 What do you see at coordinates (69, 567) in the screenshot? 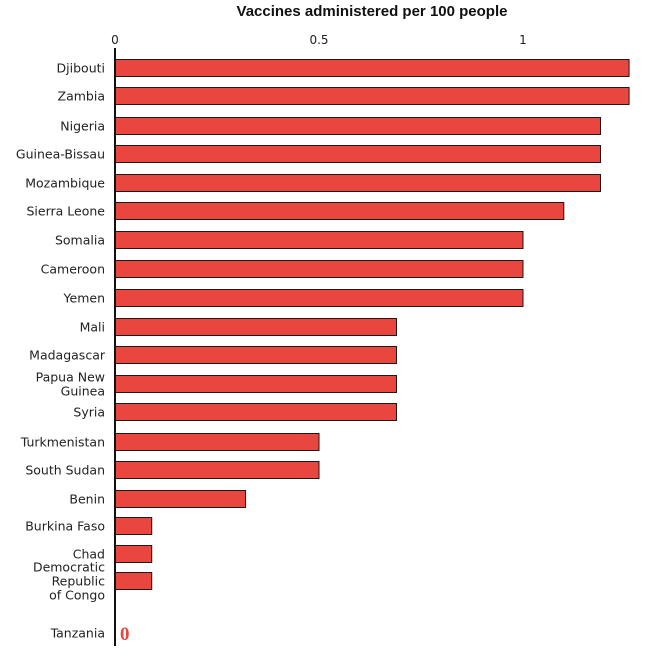
I see `category-label: Democratic` at bounding box center [69, 567].